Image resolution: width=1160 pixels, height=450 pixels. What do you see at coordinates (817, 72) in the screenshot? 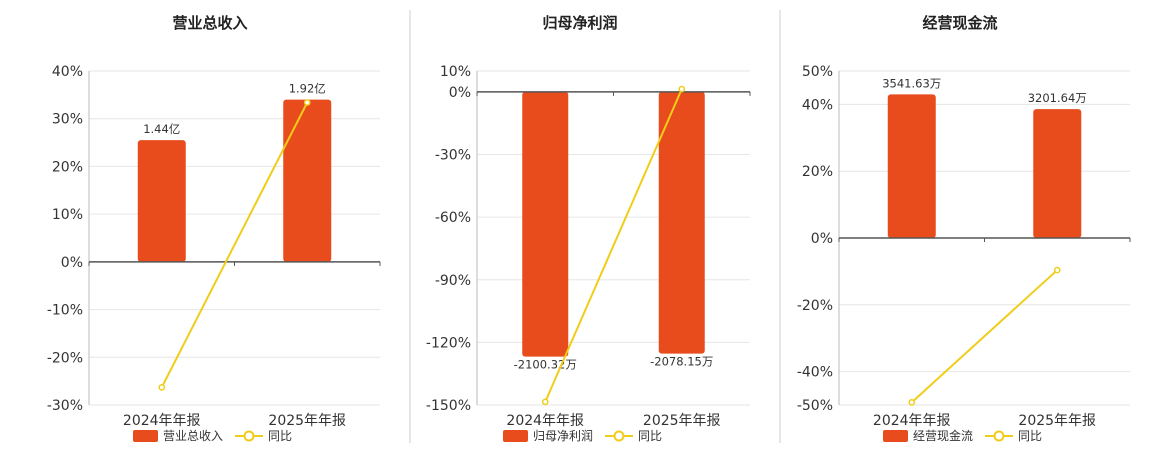
I see `y-tick-label: 50%` at bounding box center [817, 72].